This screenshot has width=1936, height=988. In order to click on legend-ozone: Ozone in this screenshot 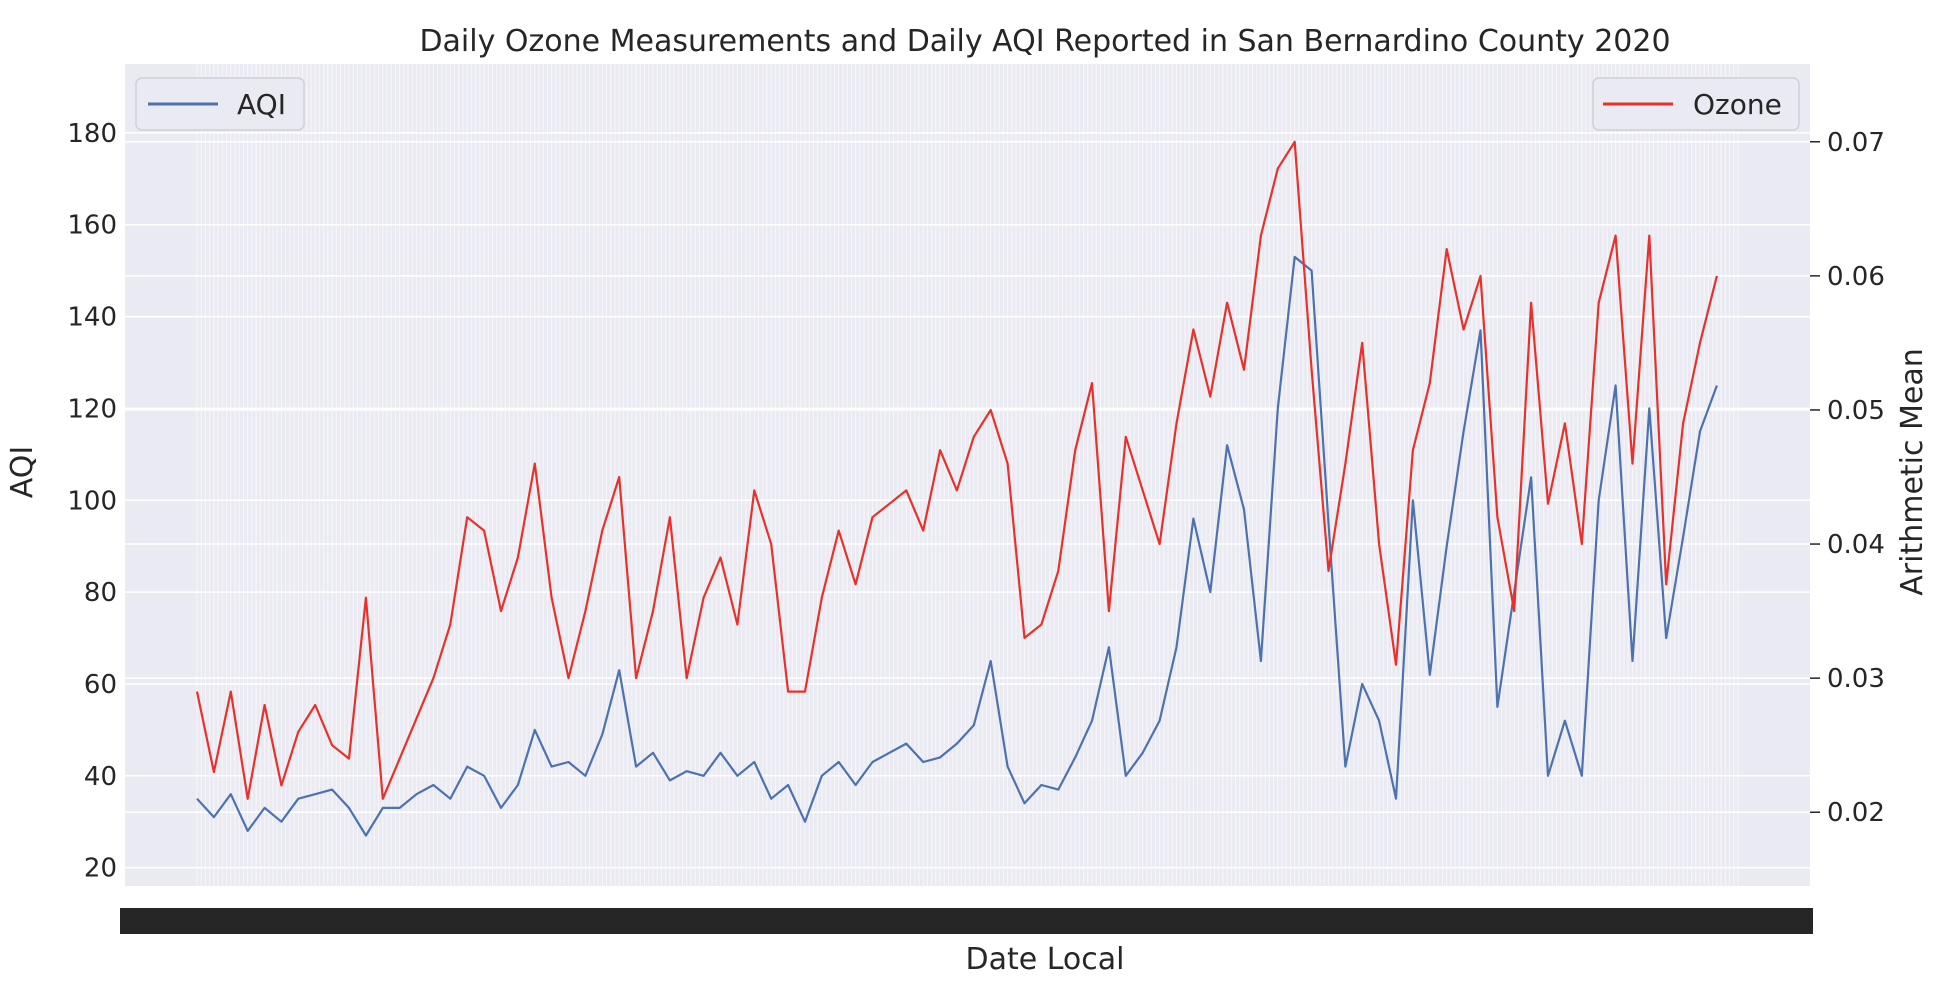, I will do `click(1696, 104)`.